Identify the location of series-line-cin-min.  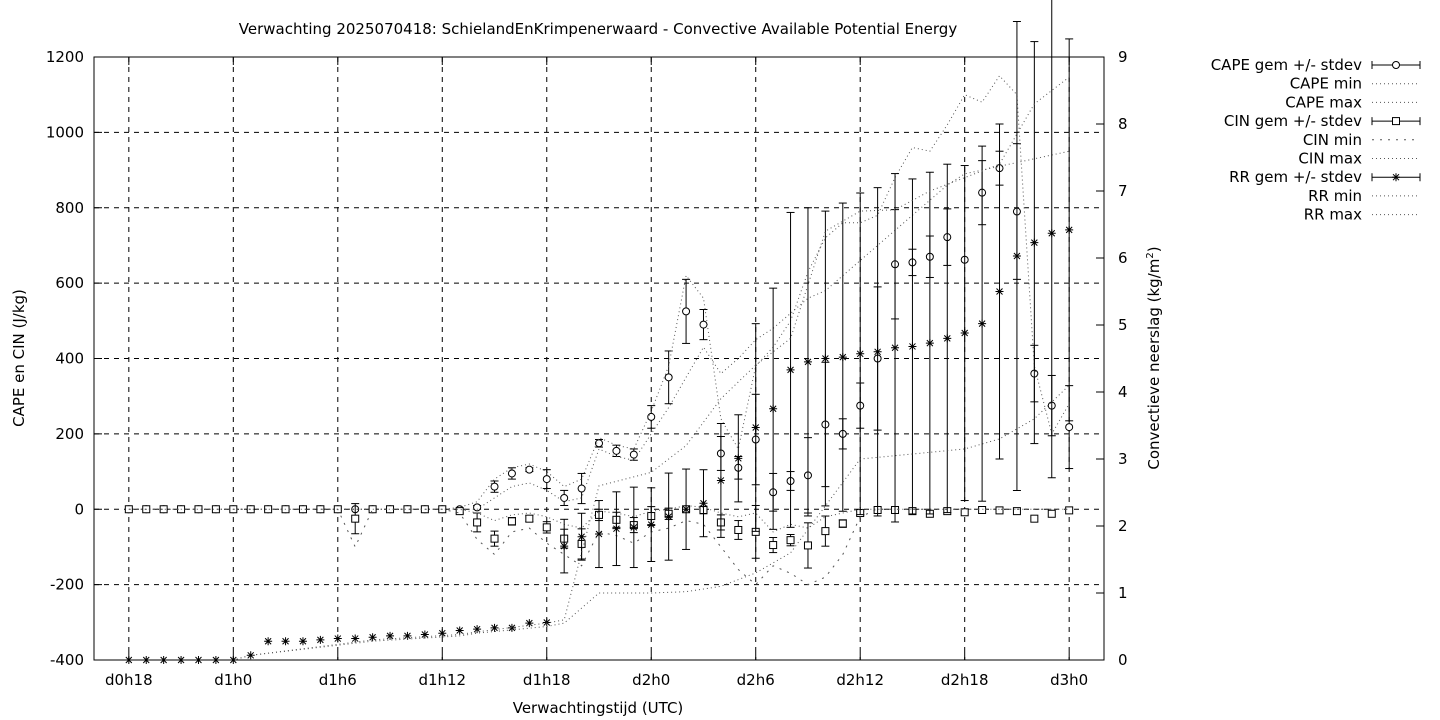
(599, 547).